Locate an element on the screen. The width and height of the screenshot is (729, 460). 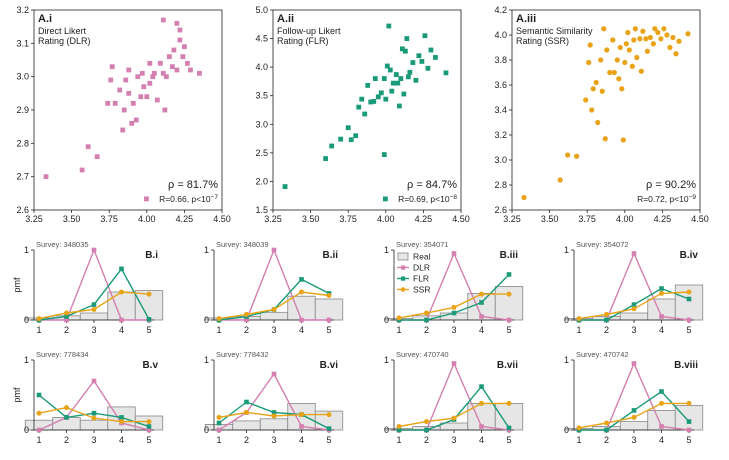
y-tick-label: 4.0 is located at coordinates (261, 67).